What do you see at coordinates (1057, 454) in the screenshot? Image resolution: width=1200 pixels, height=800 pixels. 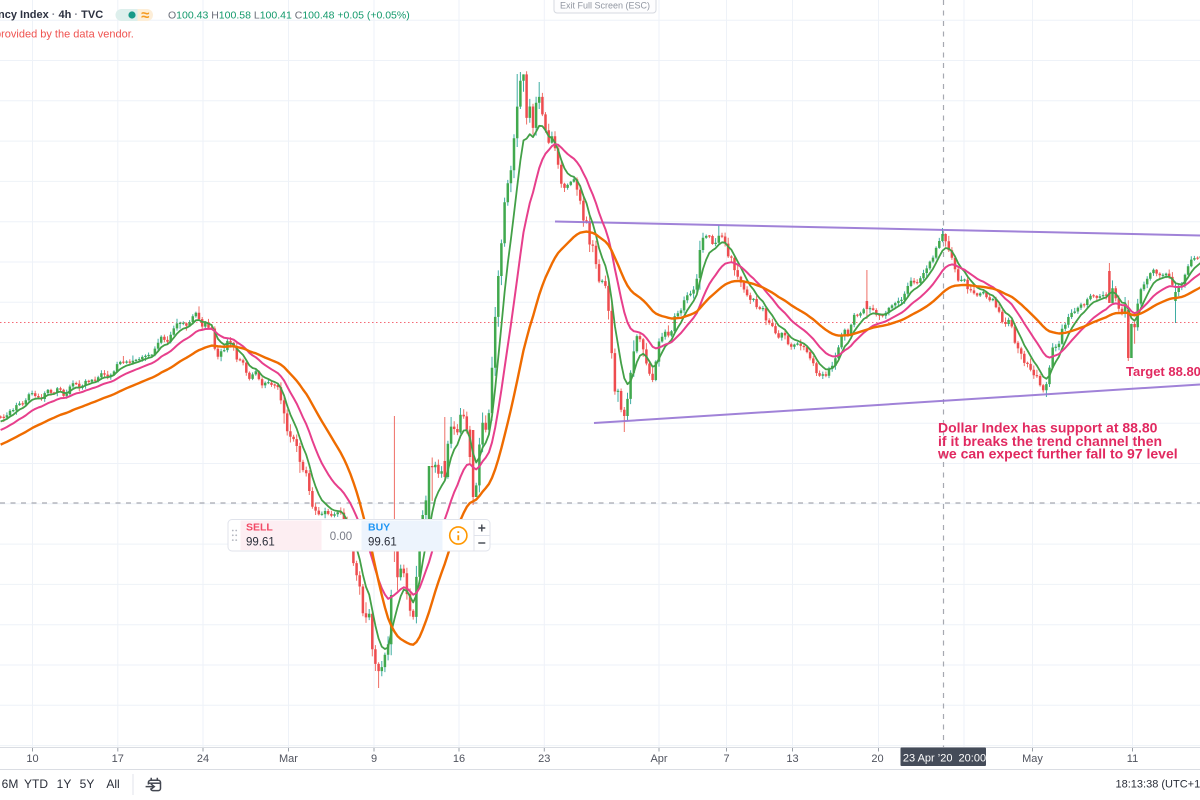 I see `svg-text:we can expect further fall to: we can expect further fall to 97 level` at bounding box center [1057, 454].